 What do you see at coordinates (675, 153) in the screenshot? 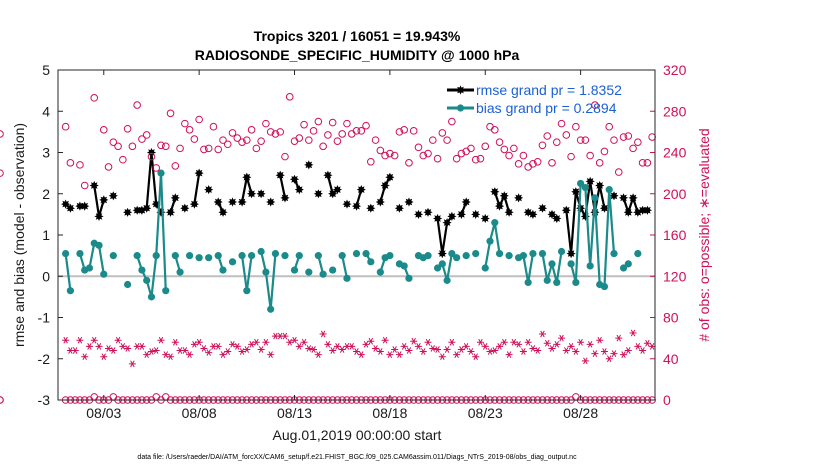
I see `y-right-tick-label: 240` at bounding box center [675, 153].